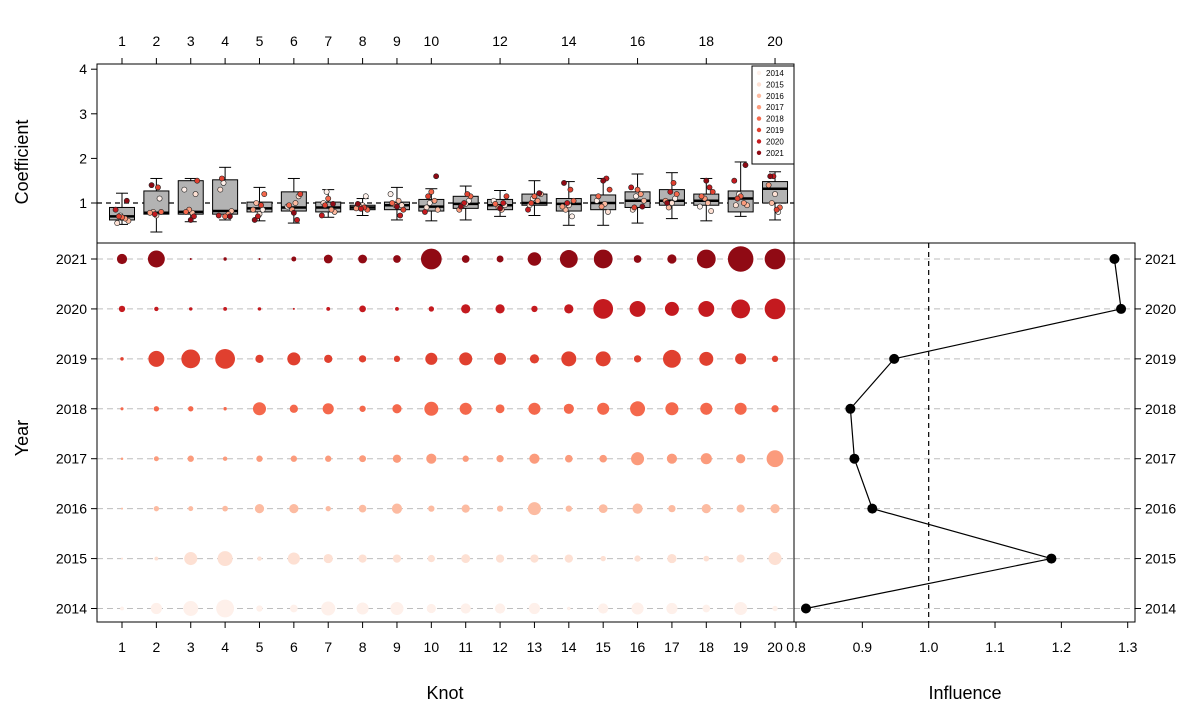  Describe the element at coordinates (1114, 258) in the screenshot. I see `influence-point-2021` at that location.